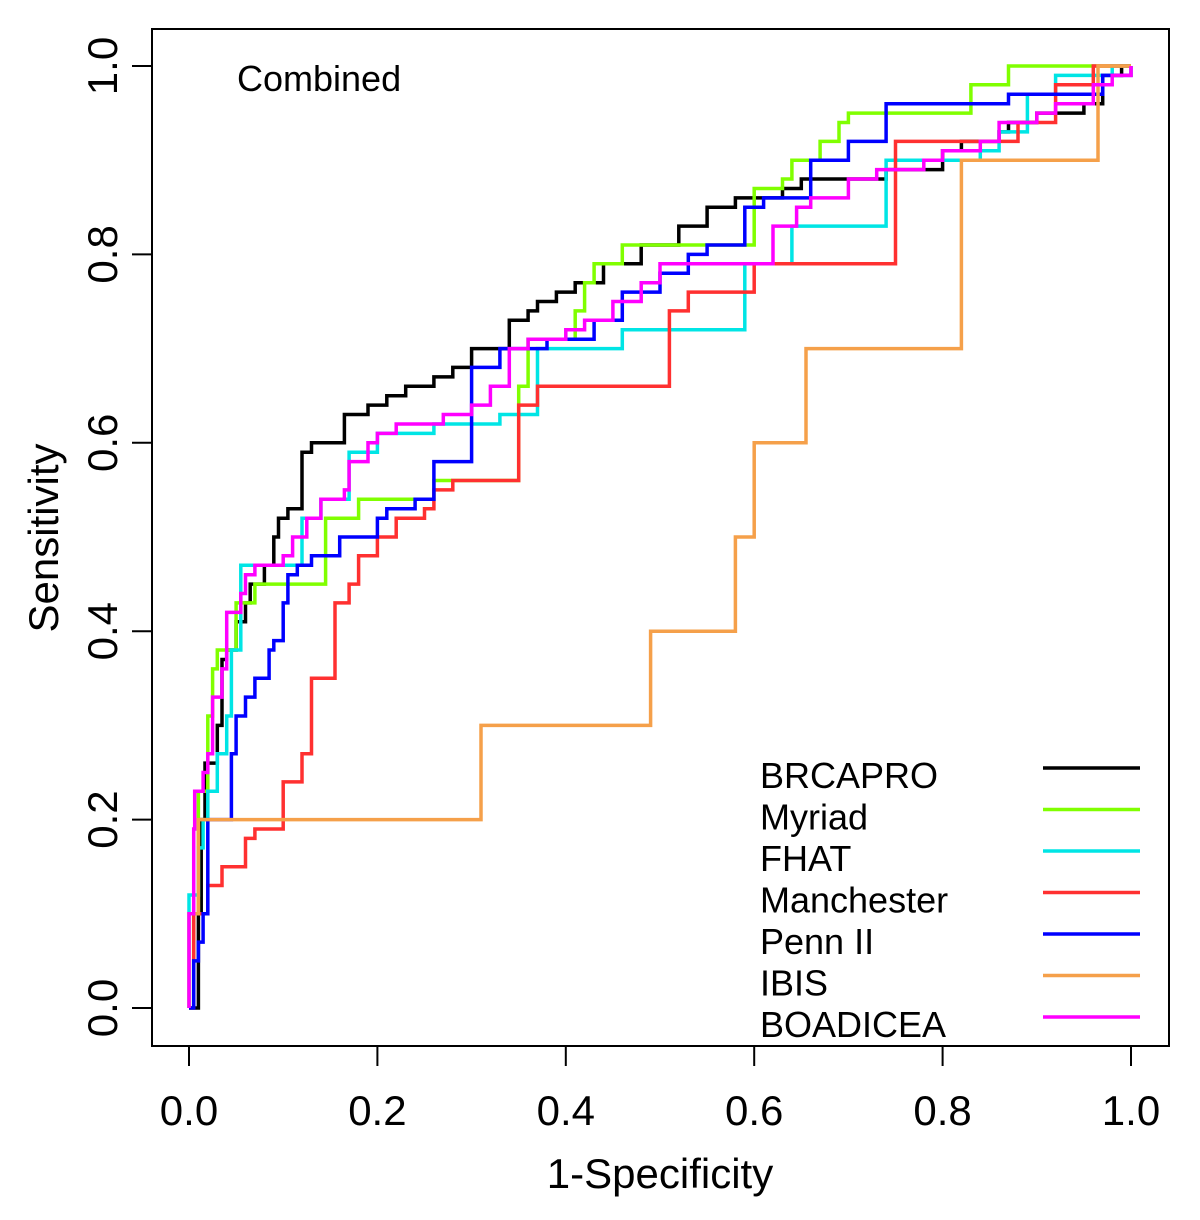 This screenshot has width=1200, height=1220. What do you see at coordinates (814, 817) in the screenshot?
I see `legend-label-myriad: Myriad` at bounding box center [814, 817].